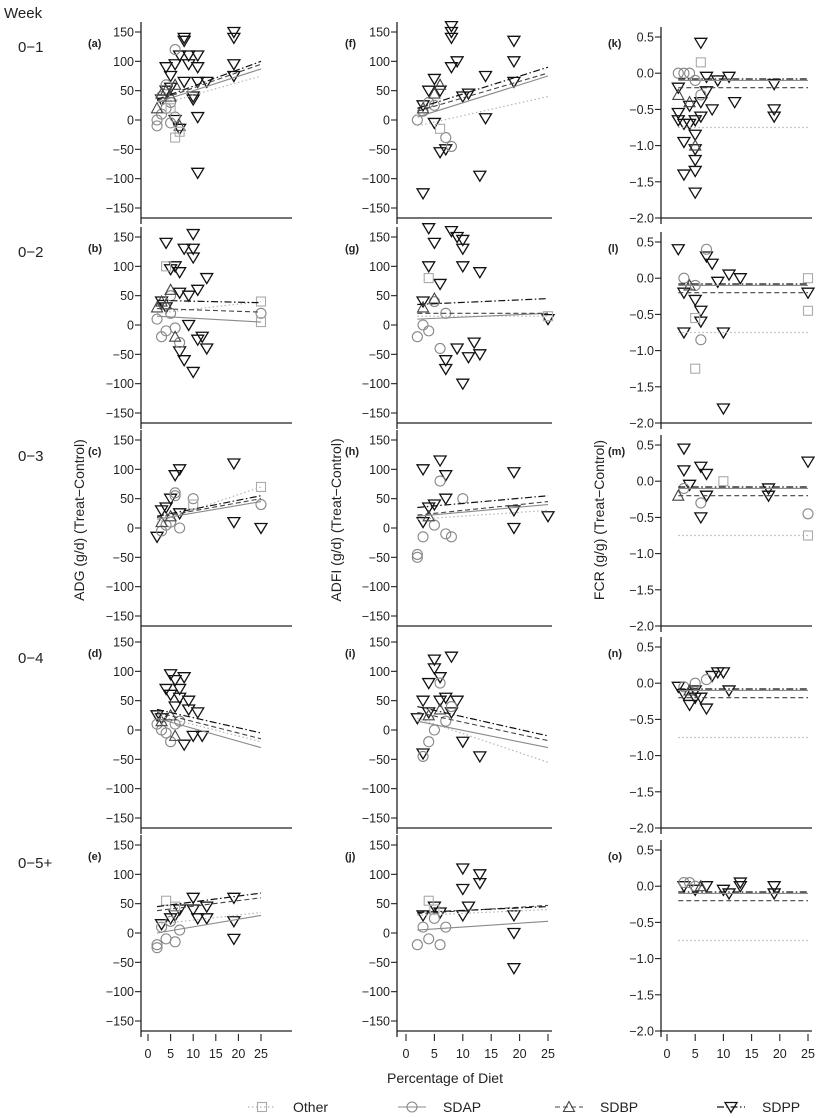 The width and height of the screenshot is (837, 1118). What do you see at coordinates (613, 249) in the screenshot?
I see `panel-label: (l)` at bounding box center [613, 249].